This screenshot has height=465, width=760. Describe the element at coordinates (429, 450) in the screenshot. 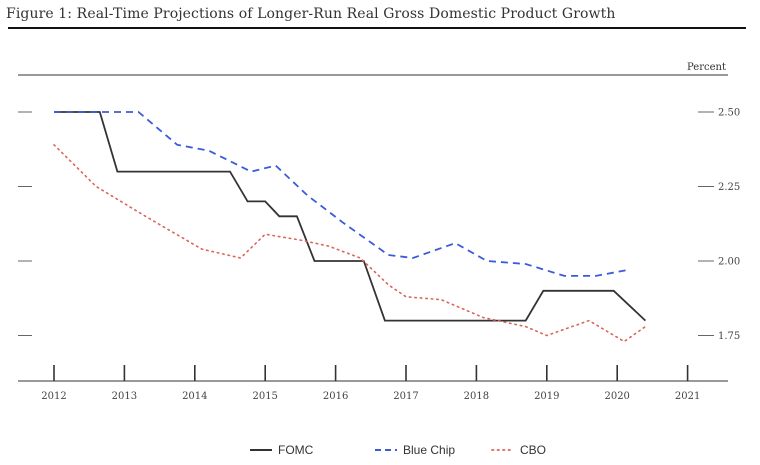

I see `legend-label: Blue Chip` at that location.